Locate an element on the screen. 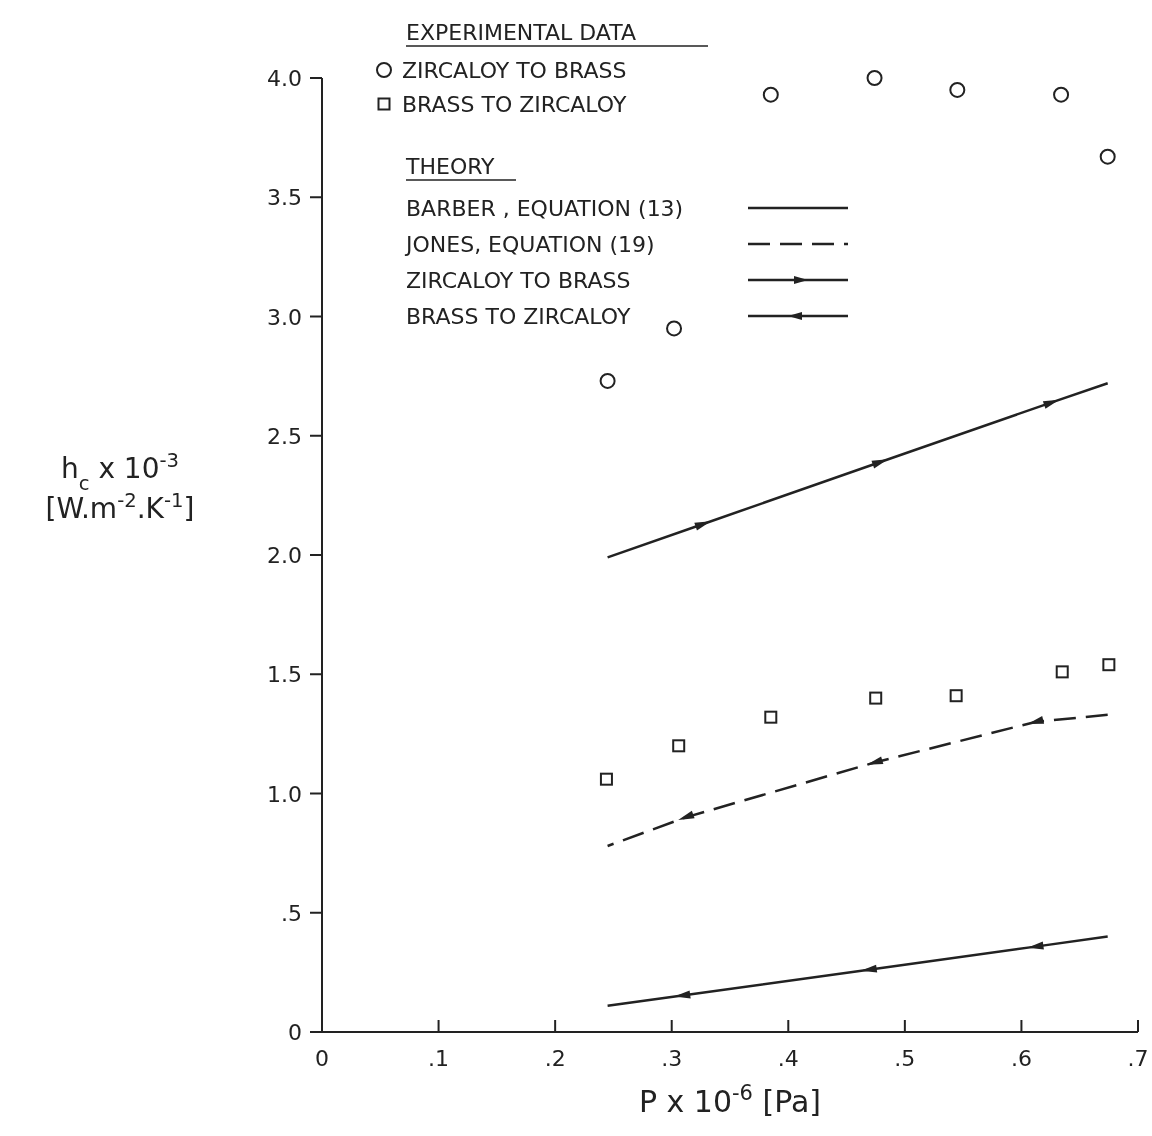 This screenshot has width=1152, height=1136. y-tick-label: 3.5 is located at coordinates (284, 198).